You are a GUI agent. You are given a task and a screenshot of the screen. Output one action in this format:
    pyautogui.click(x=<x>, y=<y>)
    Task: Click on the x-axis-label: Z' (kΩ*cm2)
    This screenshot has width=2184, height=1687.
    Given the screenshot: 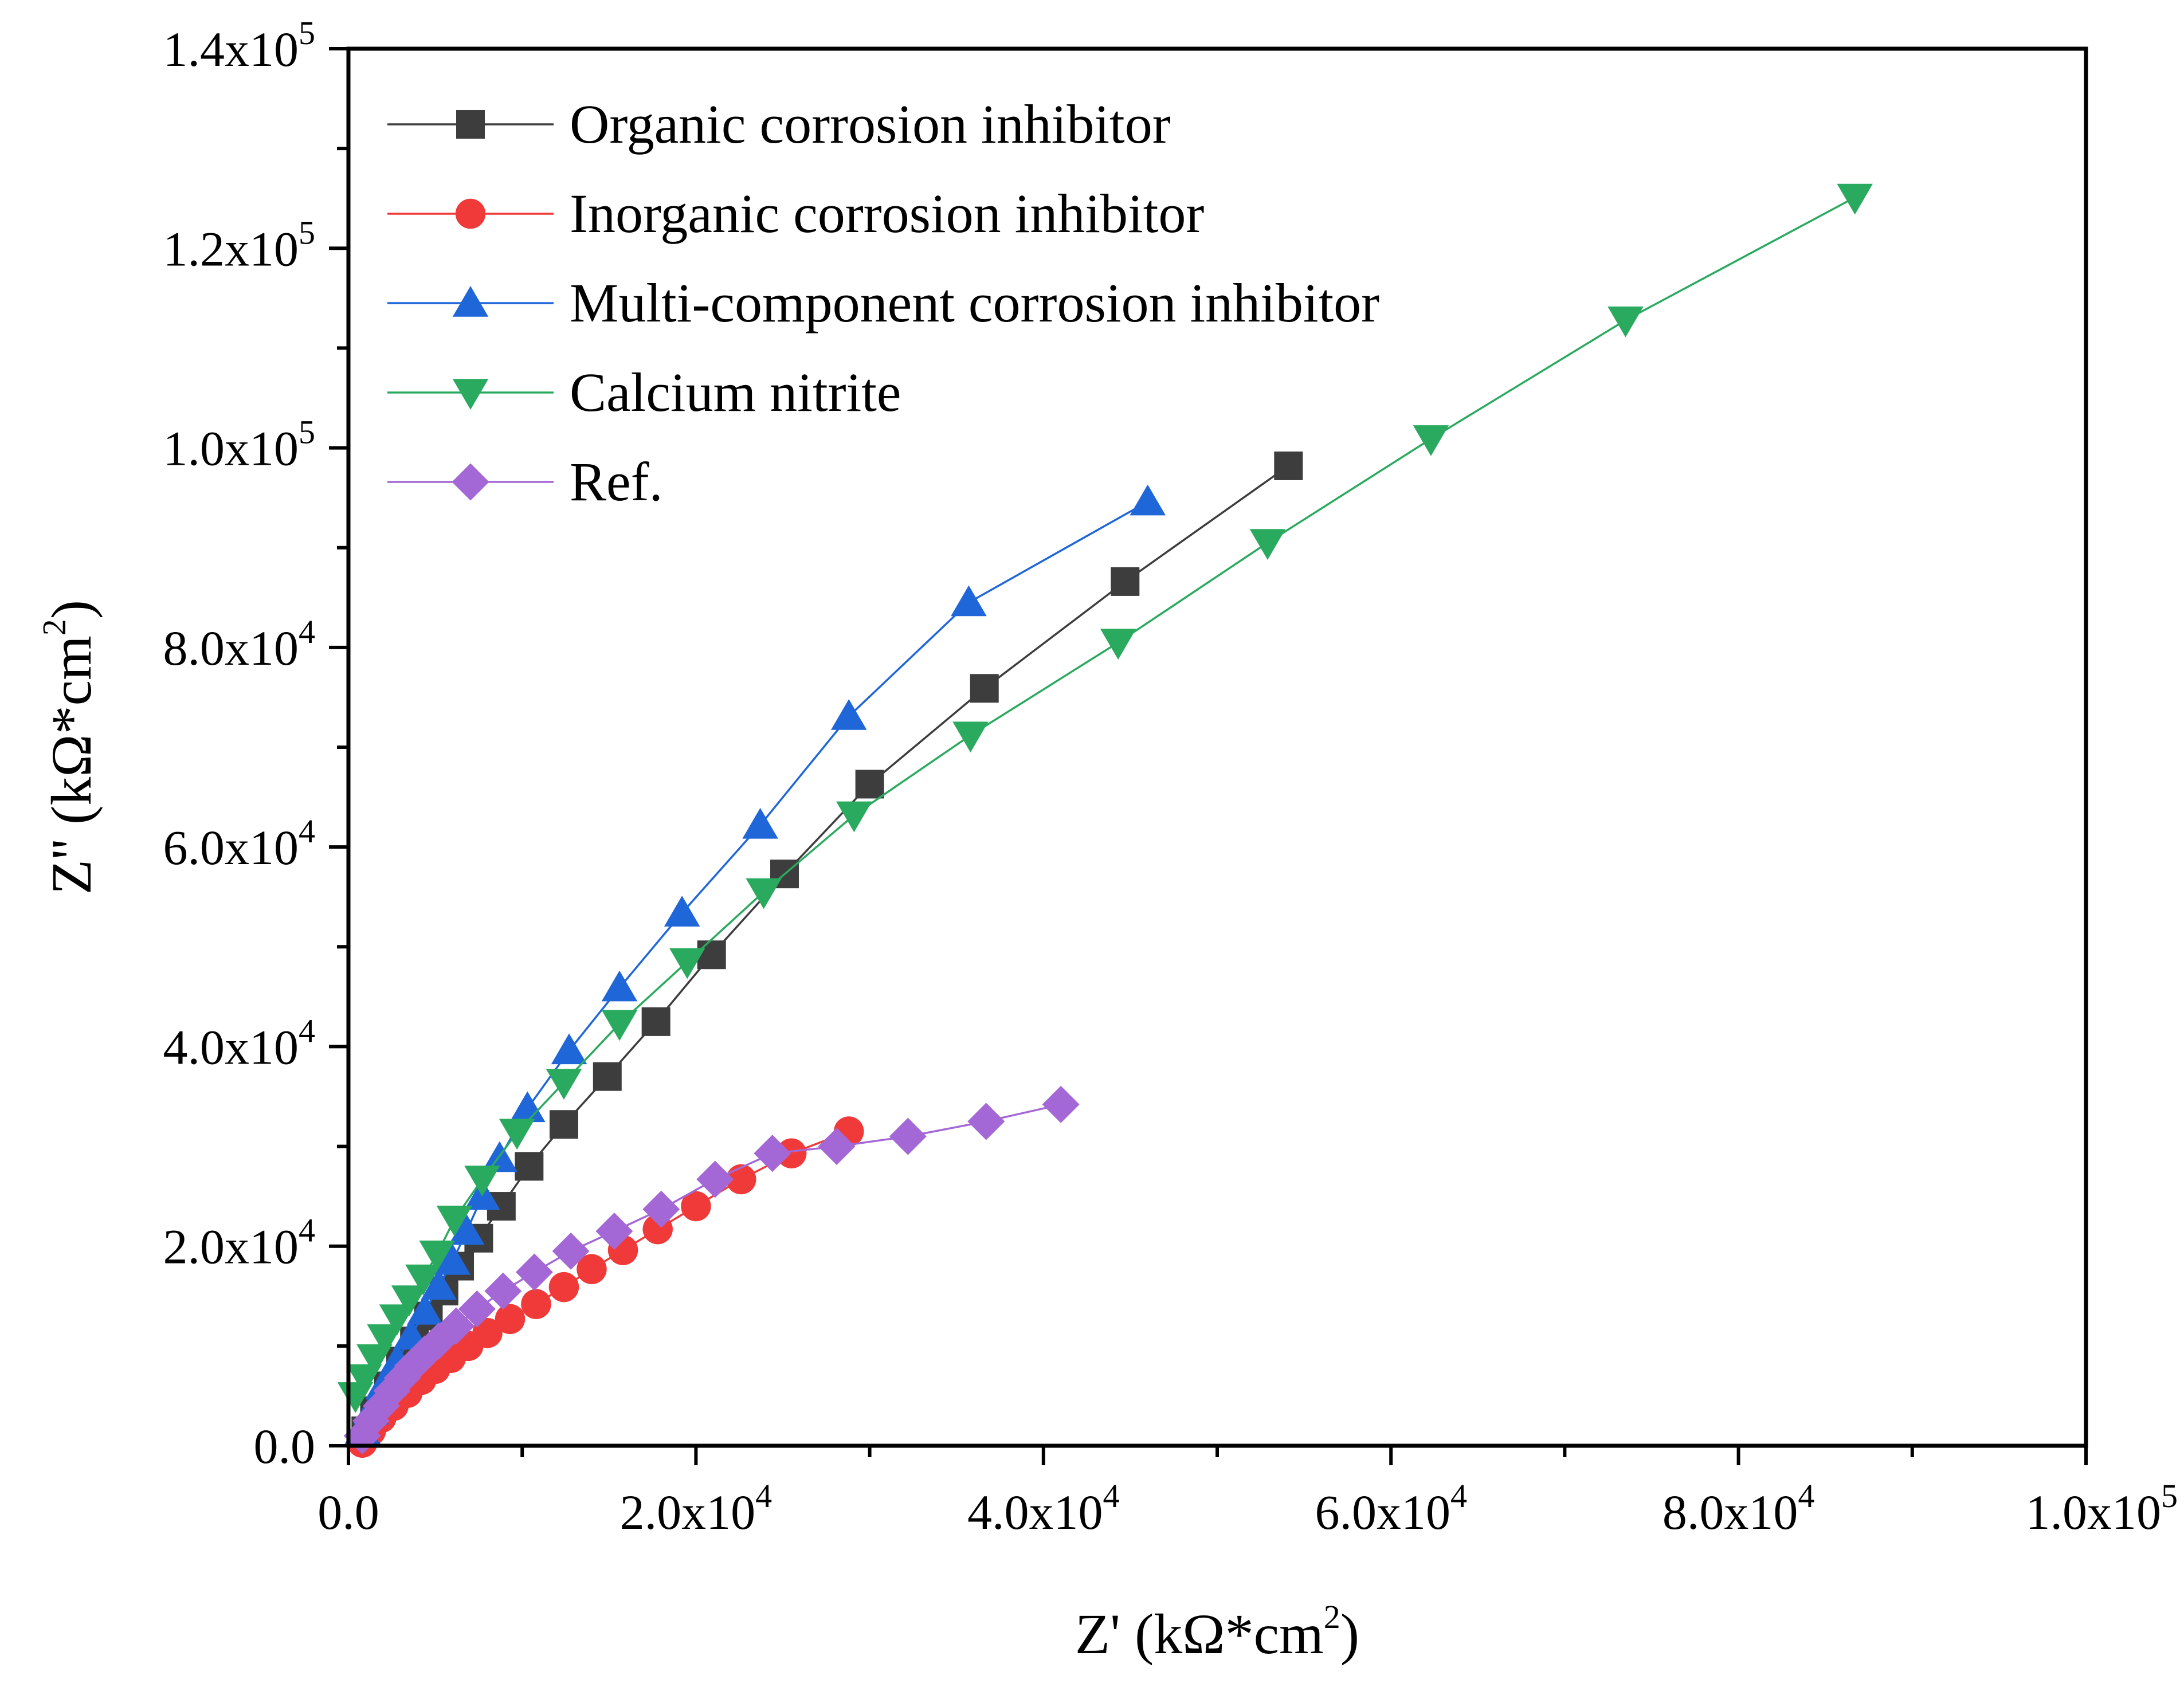 What is the action you would take?
    pyautogui.click(x=1217, y=1632)
    